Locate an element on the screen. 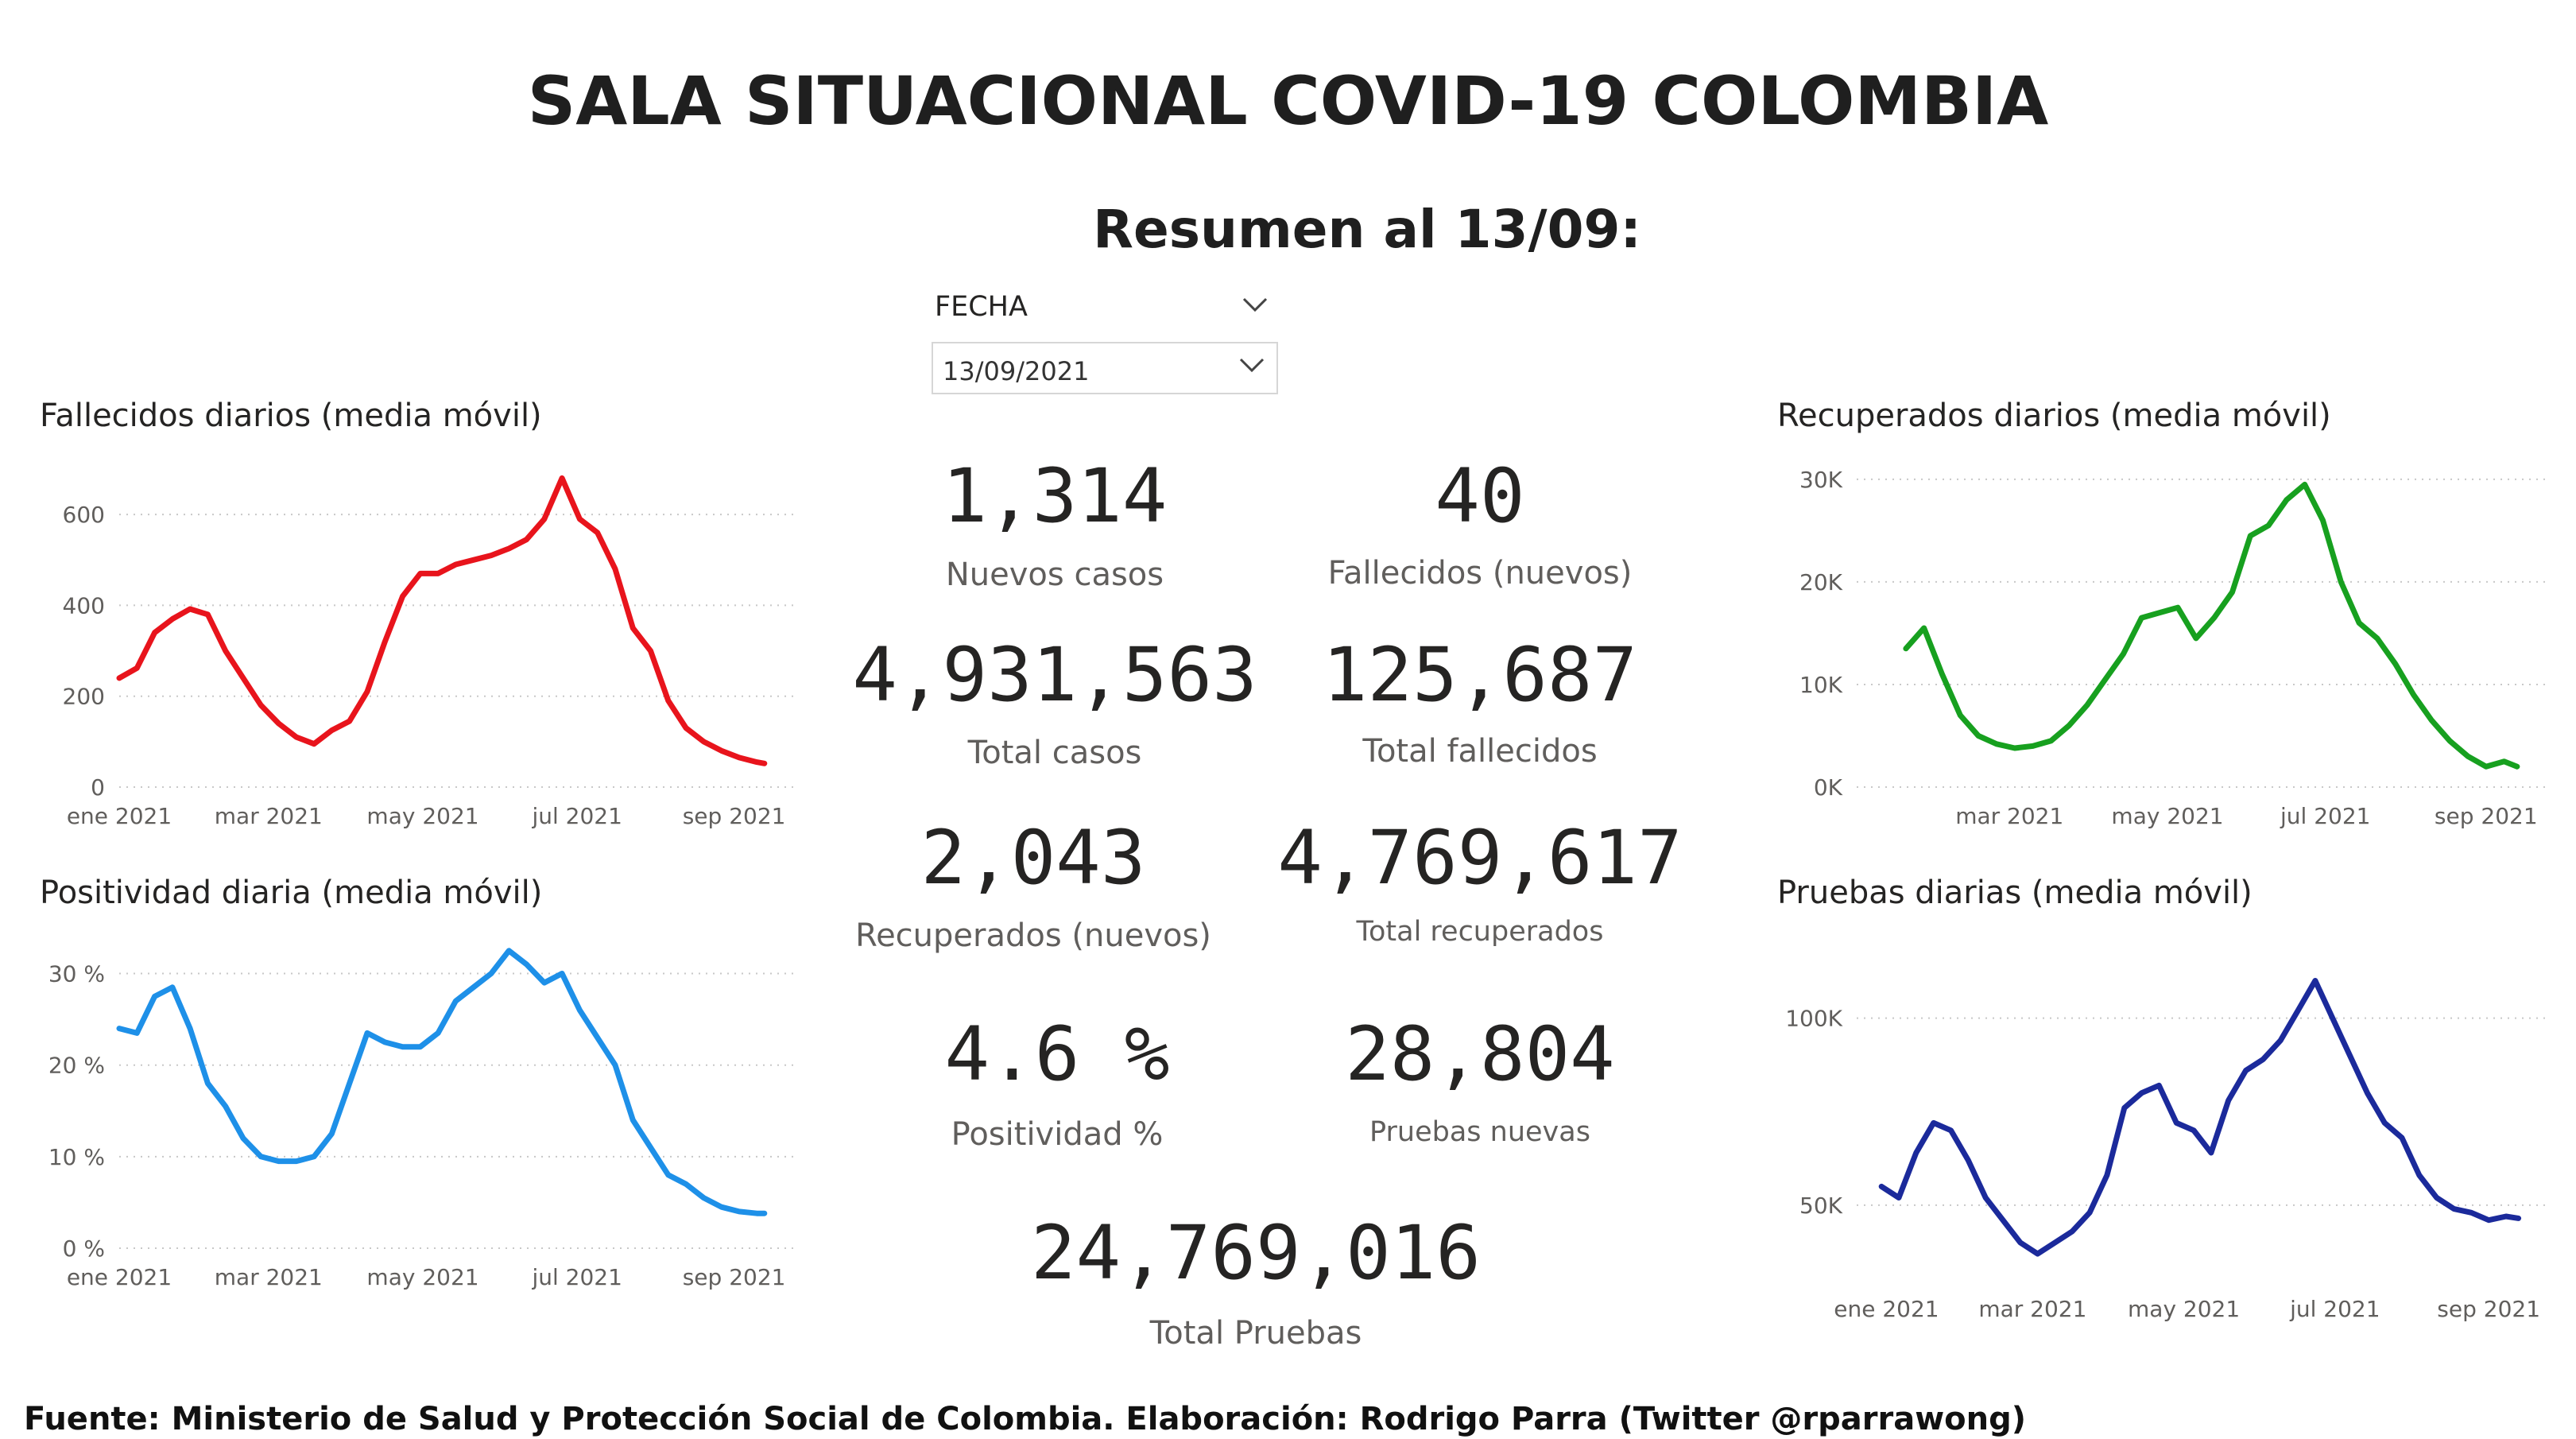  kpi-nuevos-casos-label: Nuevos casos is located at coordinates (1054, 575).